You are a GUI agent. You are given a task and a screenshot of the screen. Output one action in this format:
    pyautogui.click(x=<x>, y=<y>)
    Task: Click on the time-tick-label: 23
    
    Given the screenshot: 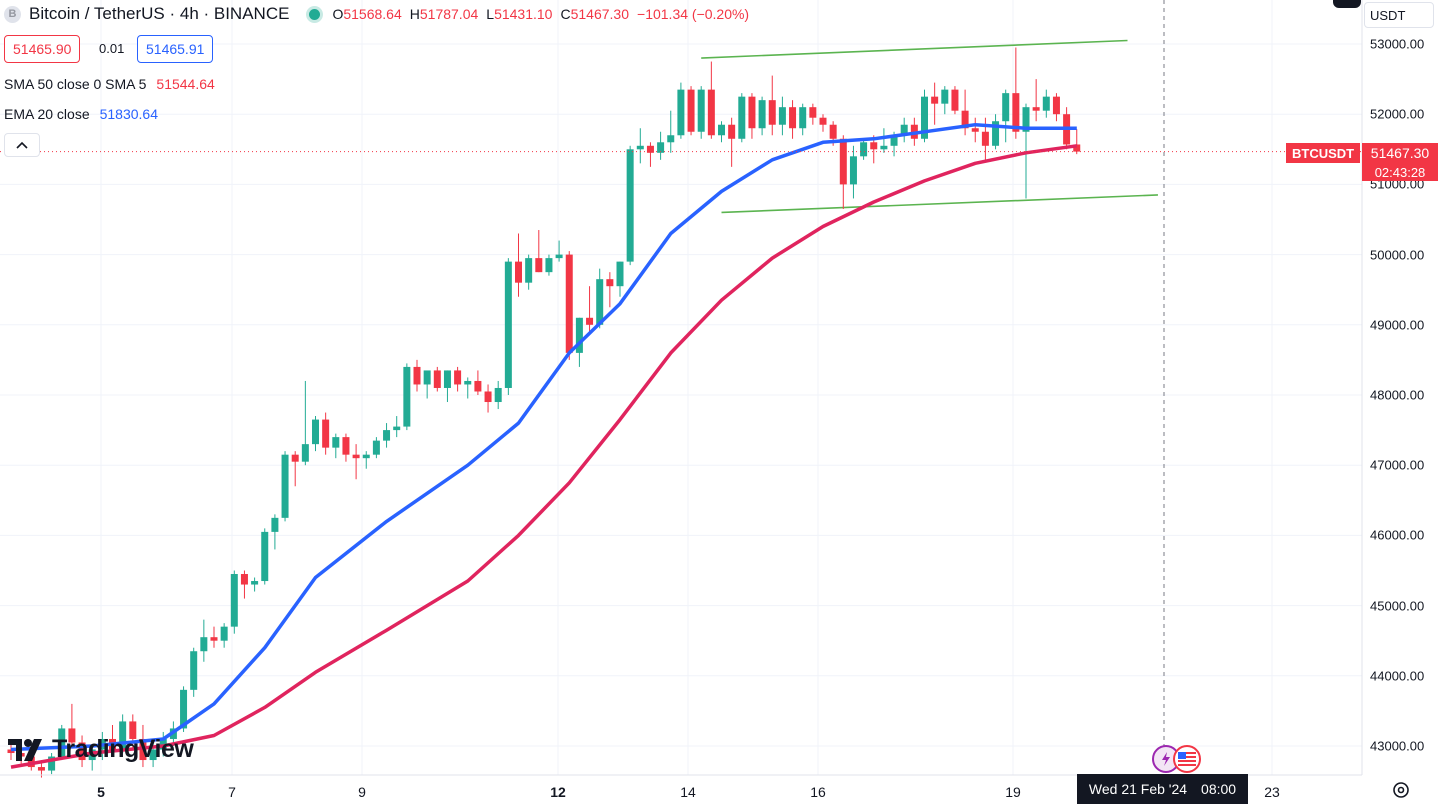 What is the action you would take?
    pyautogui.click(x=1272, y=792)
    